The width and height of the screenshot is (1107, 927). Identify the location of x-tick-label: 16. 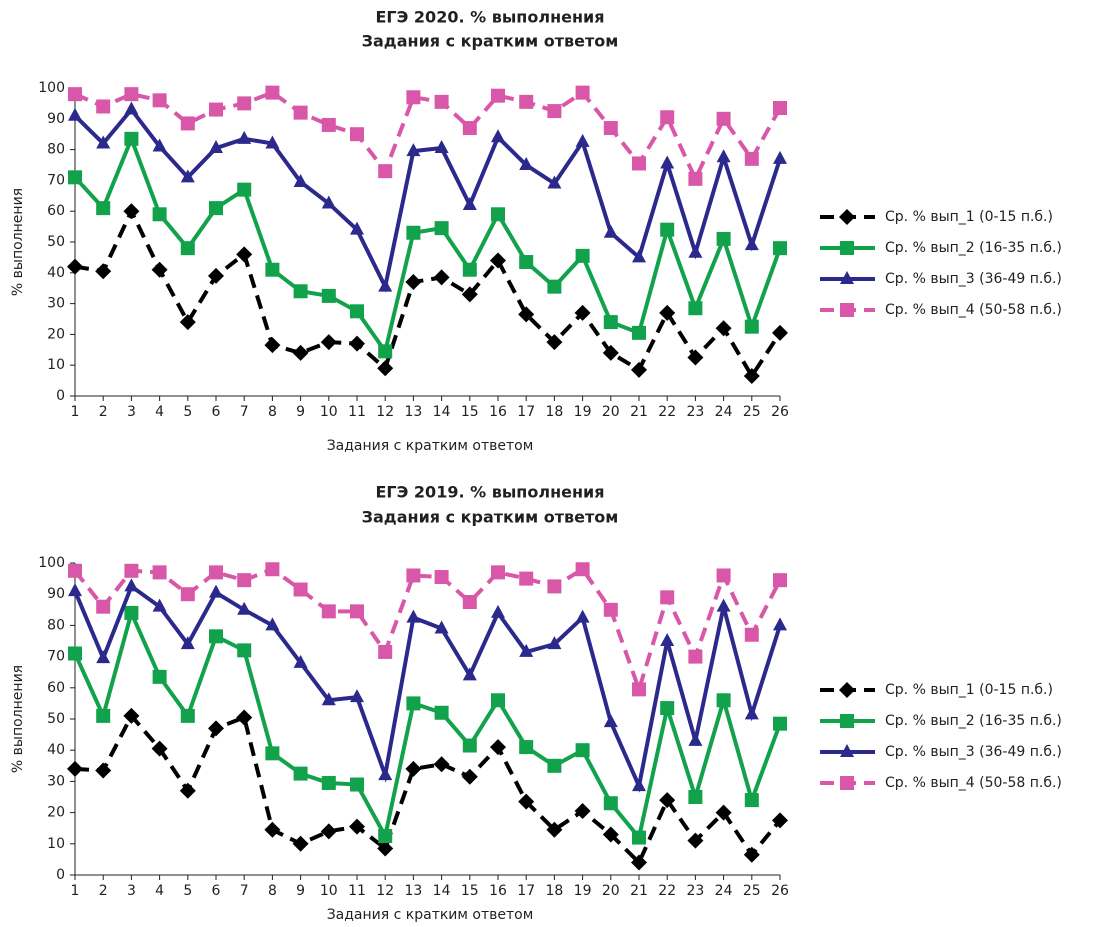
(498, 412).